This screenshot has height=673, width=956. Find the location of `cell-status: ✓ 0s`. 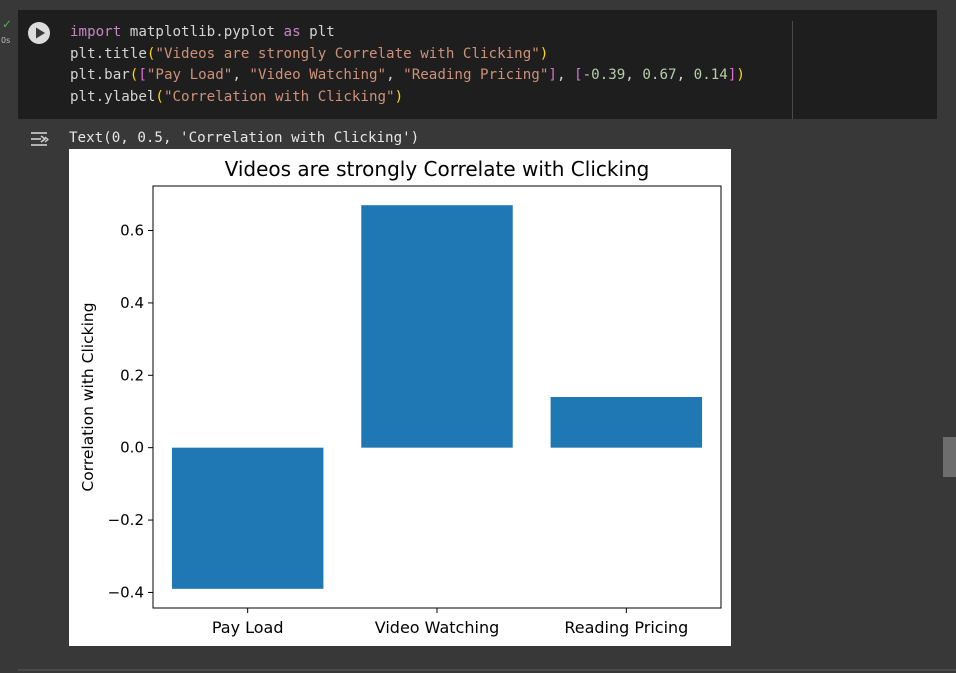

cell-status: ✓ 0s is located at coordinates (8, 33).